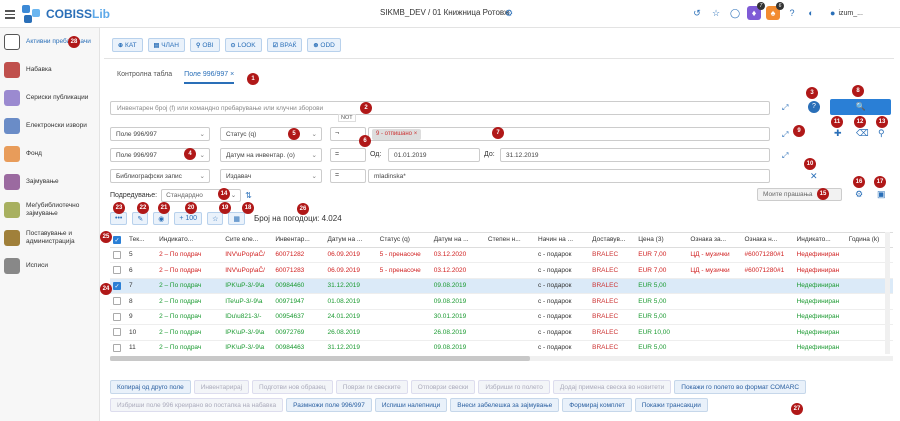  I want to click on view-button: ◉, so click(161, 218).